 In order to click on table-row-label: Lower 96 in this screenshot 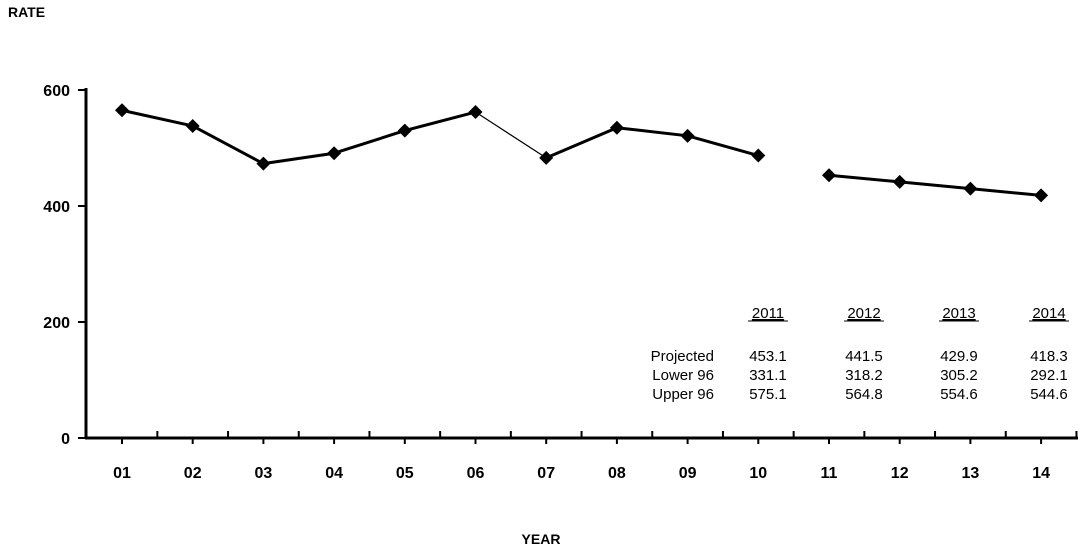, I will do `click(683, 375)`.